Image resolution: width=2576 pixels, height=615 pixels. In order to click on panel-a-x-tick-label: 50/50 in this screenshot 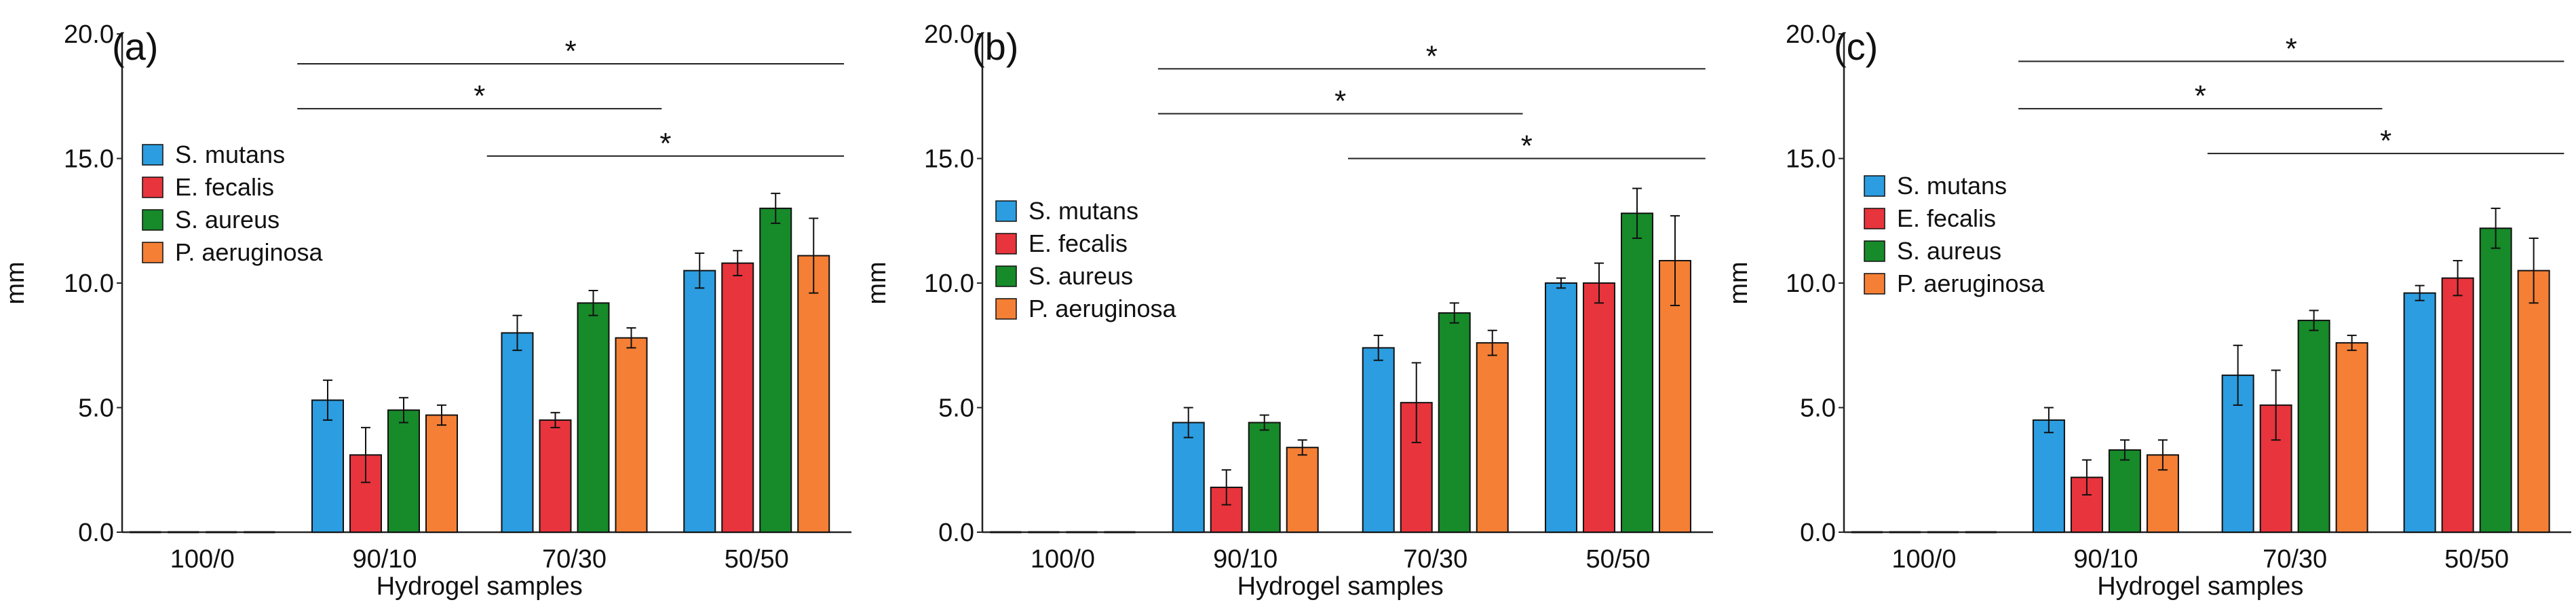, I will do `click(757, 559)`.